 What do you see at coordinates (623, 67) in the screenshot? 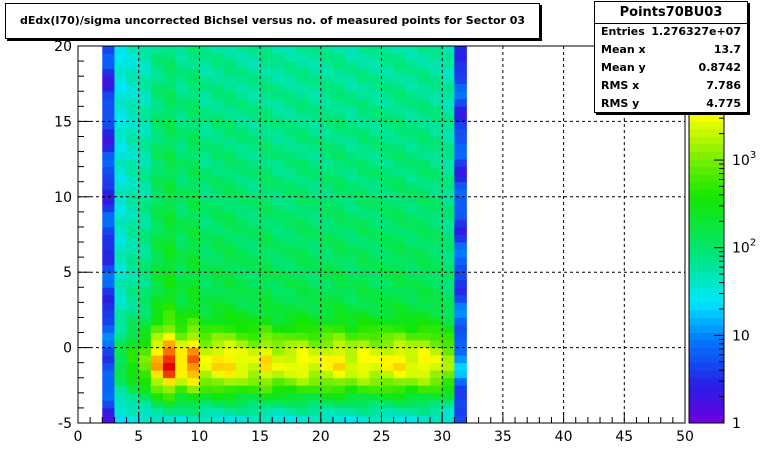
I see `stat-label: Mean y` at bounding box center [623, 67].